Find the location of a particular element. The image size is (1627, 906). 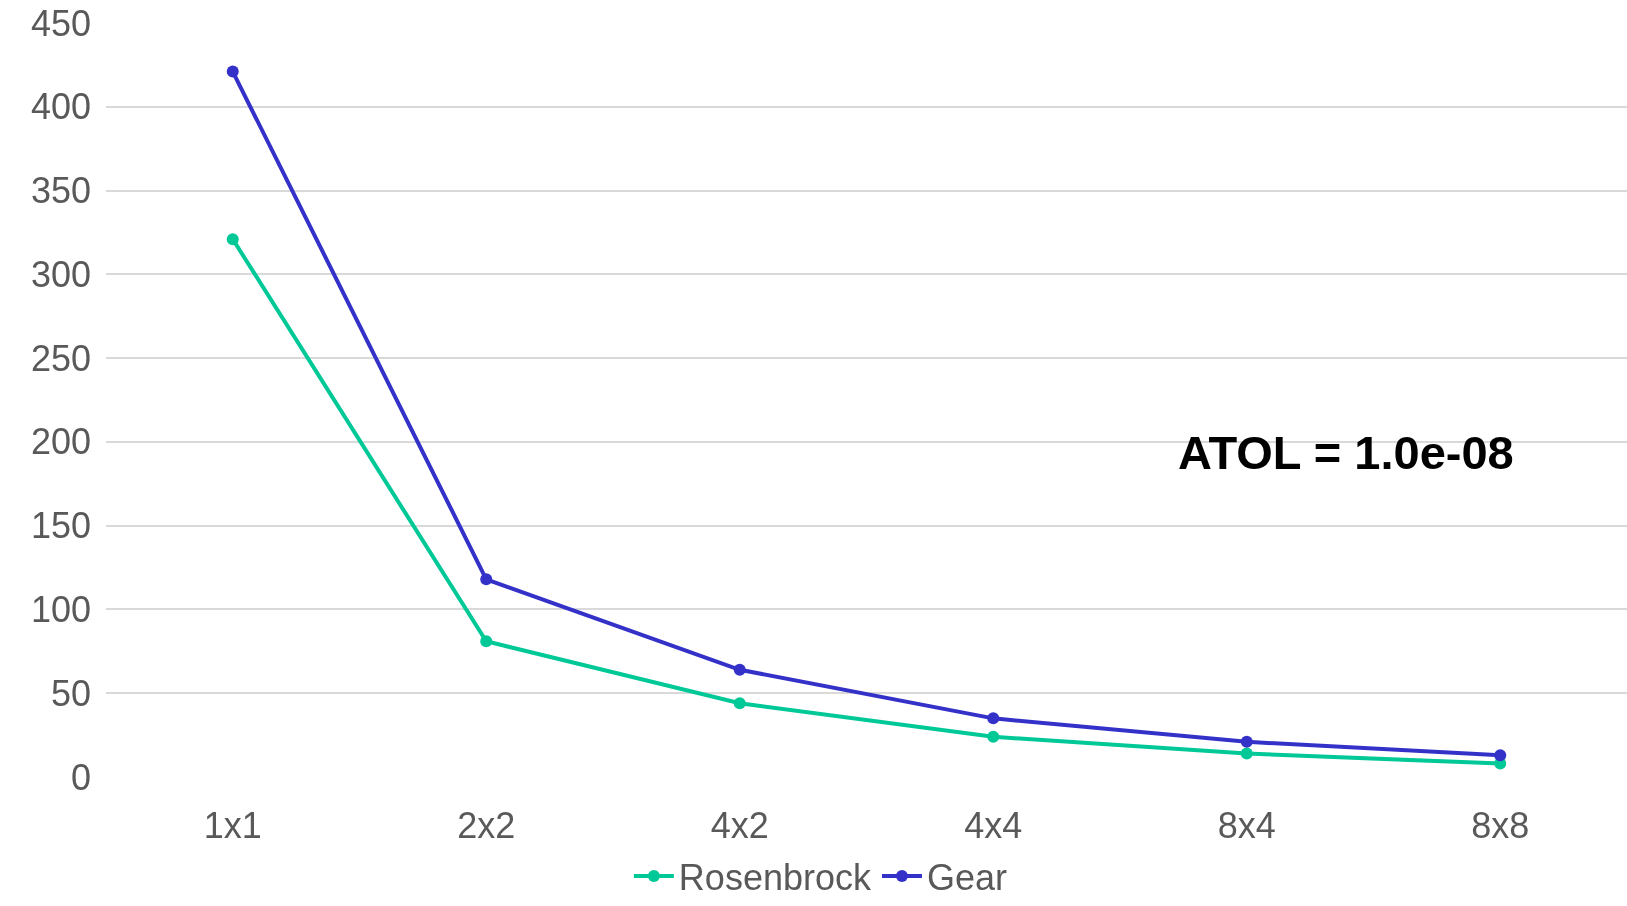

annotation: ATOL = 1.0e-08 is located at coordinates (1346, 452).